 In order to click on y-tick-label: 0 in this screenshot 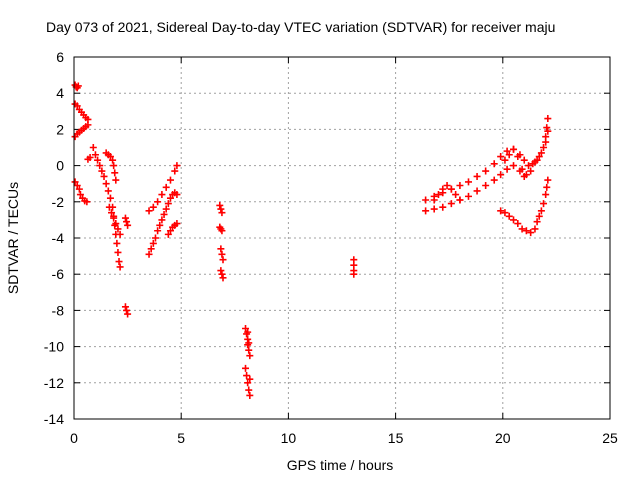, I will do `click(60, 166)`.